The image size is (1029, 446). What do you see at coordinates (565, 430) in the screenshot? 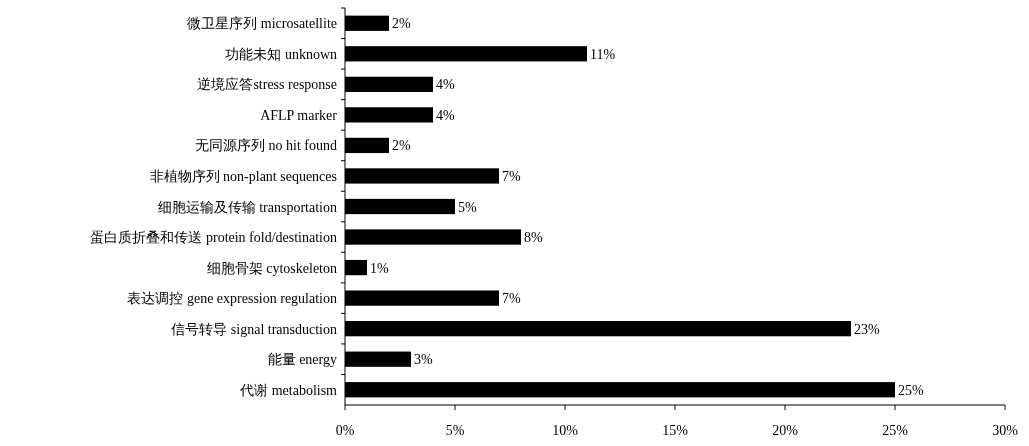
I see `x-tick-label: 10%` at bounding box center [565, 430].